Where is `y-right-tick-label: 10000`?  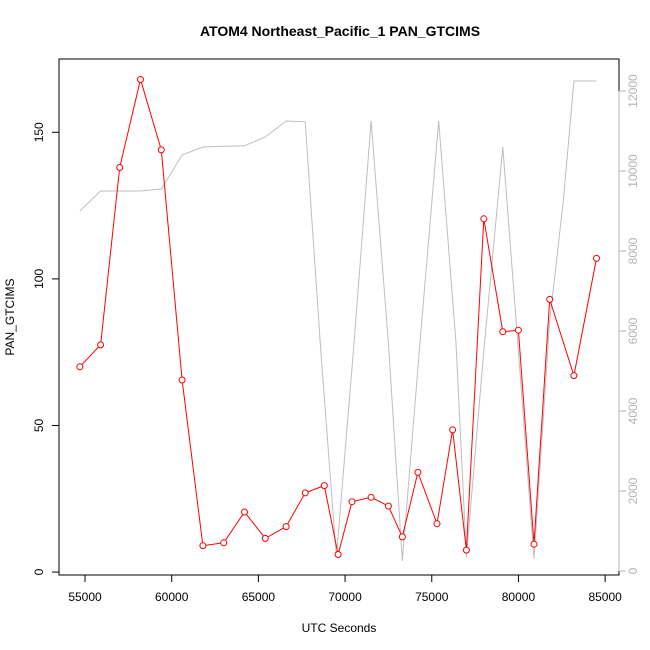 y-right-tick-label: 10000 is located at coordinates (633, 171).